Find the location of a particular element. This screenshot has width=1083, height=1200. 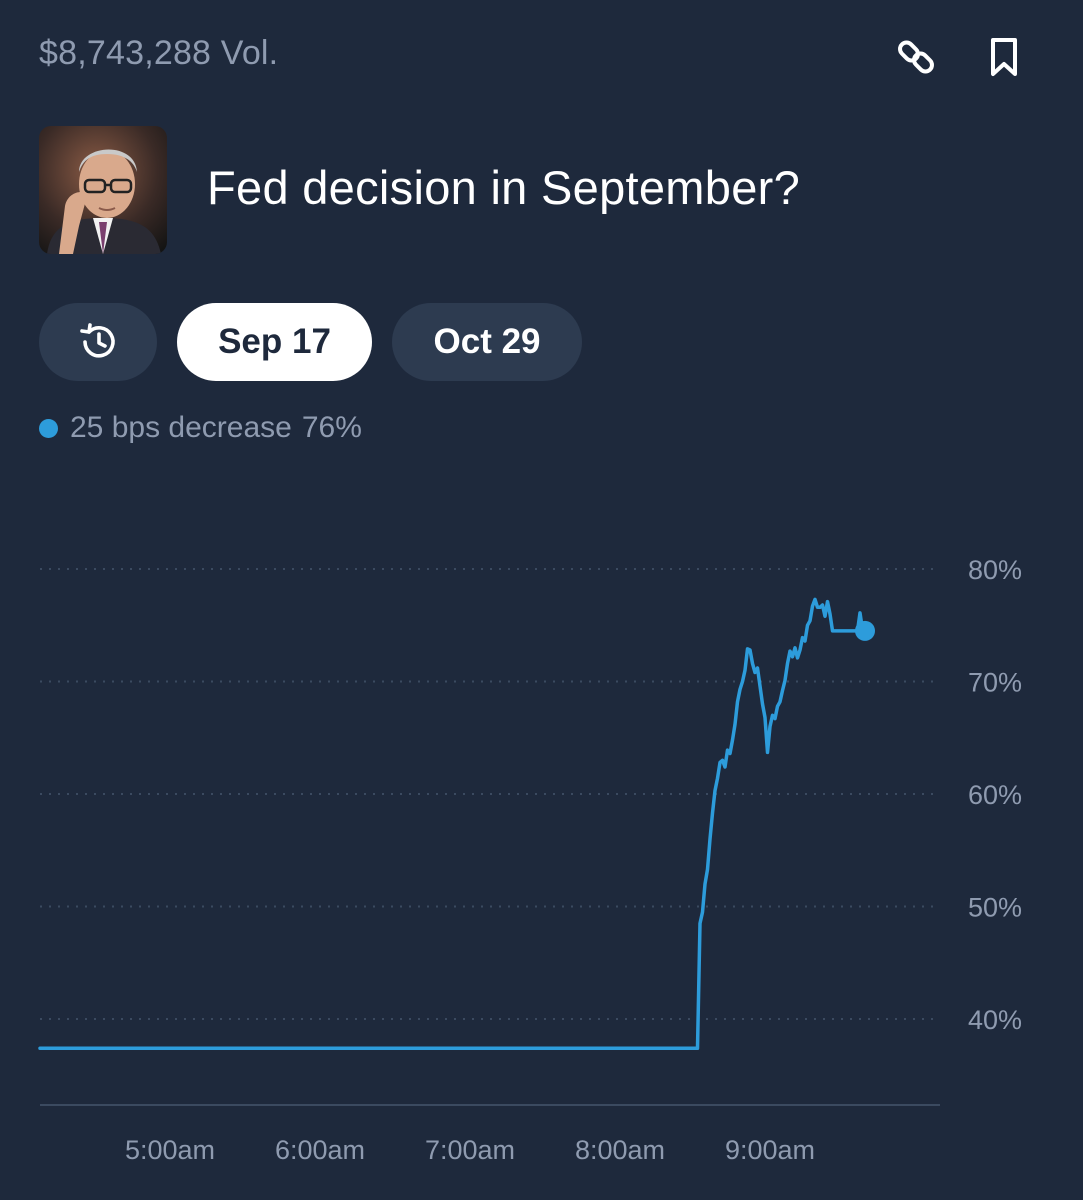

x-tick-label: 7:00am is located at coordinates (470, 1150).